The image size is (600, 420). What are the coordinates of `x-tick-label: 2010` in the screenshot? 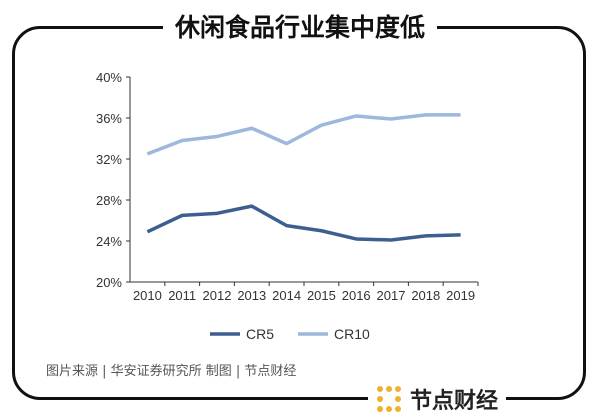 It's located at (147, 295).